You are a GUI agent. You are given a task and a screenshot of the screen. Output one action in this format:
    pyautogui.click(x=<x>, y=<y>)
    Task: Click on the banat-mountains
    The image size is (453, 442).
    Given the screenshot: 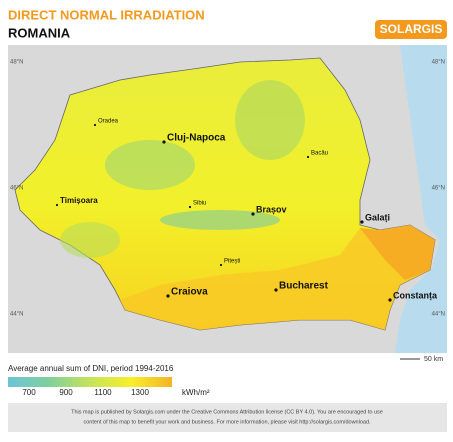 What is the action you would take?
    pyautogui.click(x=90, y=240)
    